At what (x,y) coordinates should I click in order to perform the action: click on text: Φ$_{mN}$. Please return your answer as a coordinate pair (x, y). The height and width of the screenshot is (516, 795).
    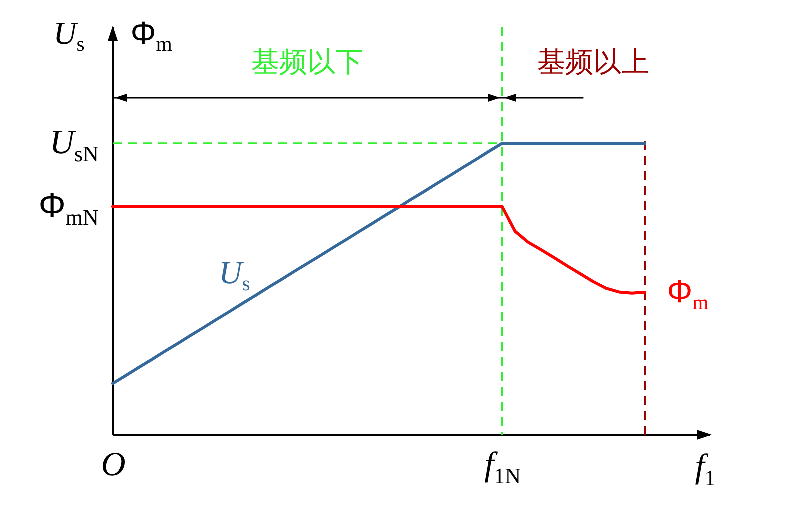
    Looking at the image, I should click on (69, 208).